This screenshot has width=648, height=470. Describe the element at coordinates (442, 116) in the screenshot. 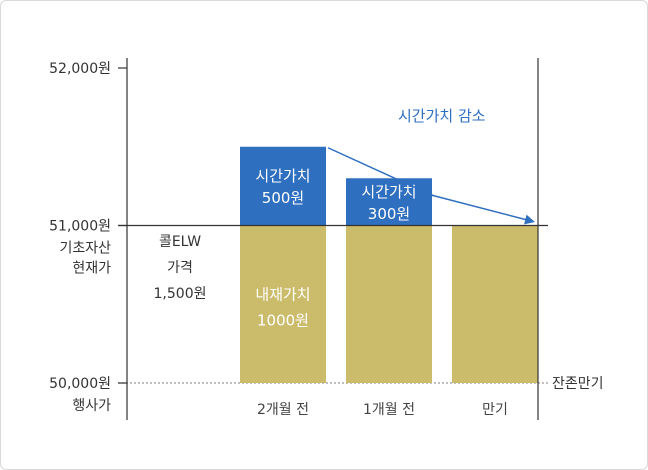

I see `annotation-label: 시간가치 감소` at that location.